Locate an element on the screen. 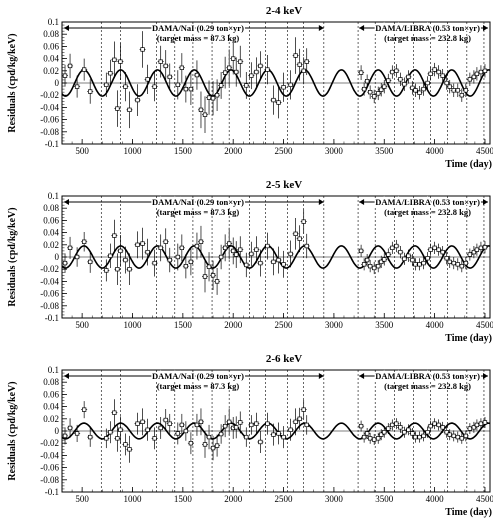 This screenshot has width=493, height=522. nai-label: DAMA/NaI (0.29 ton×yr) is located at coordinates (198, 202).